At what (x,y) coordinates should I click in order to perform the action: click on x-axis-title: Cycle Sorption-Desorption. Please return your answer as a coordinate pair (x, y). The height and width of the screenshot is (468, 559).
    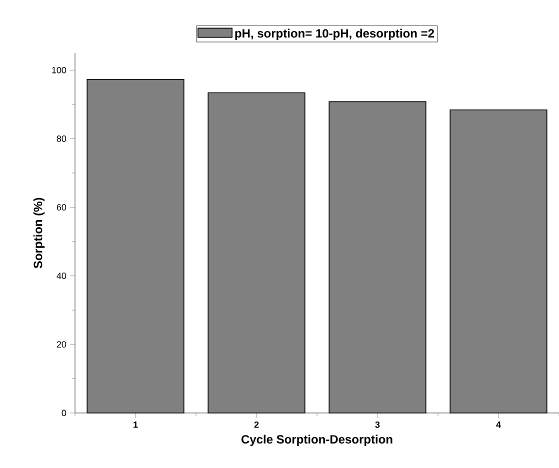
    Looking at the image, I should click on (316, 440).